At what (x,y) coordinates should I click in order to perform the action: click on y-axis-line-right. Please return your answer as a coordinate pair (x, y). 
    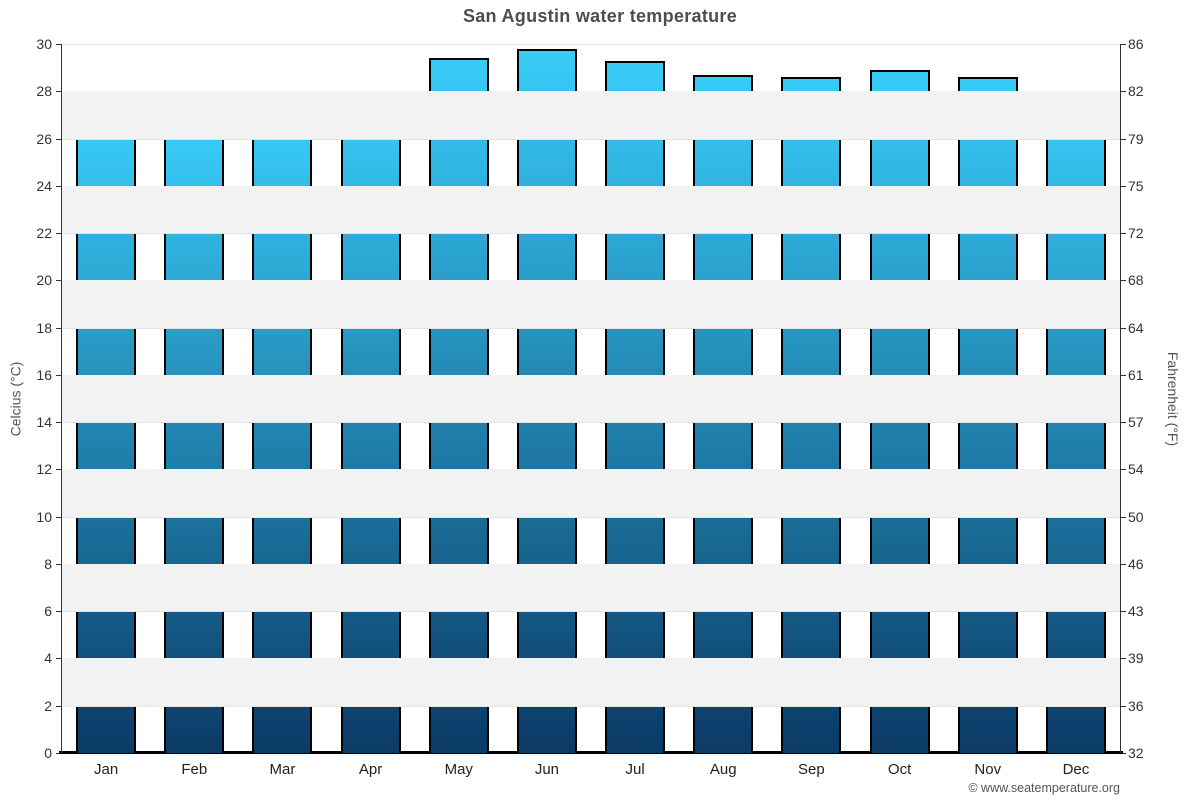
    Looking at the image, I should click on (1120, 398).